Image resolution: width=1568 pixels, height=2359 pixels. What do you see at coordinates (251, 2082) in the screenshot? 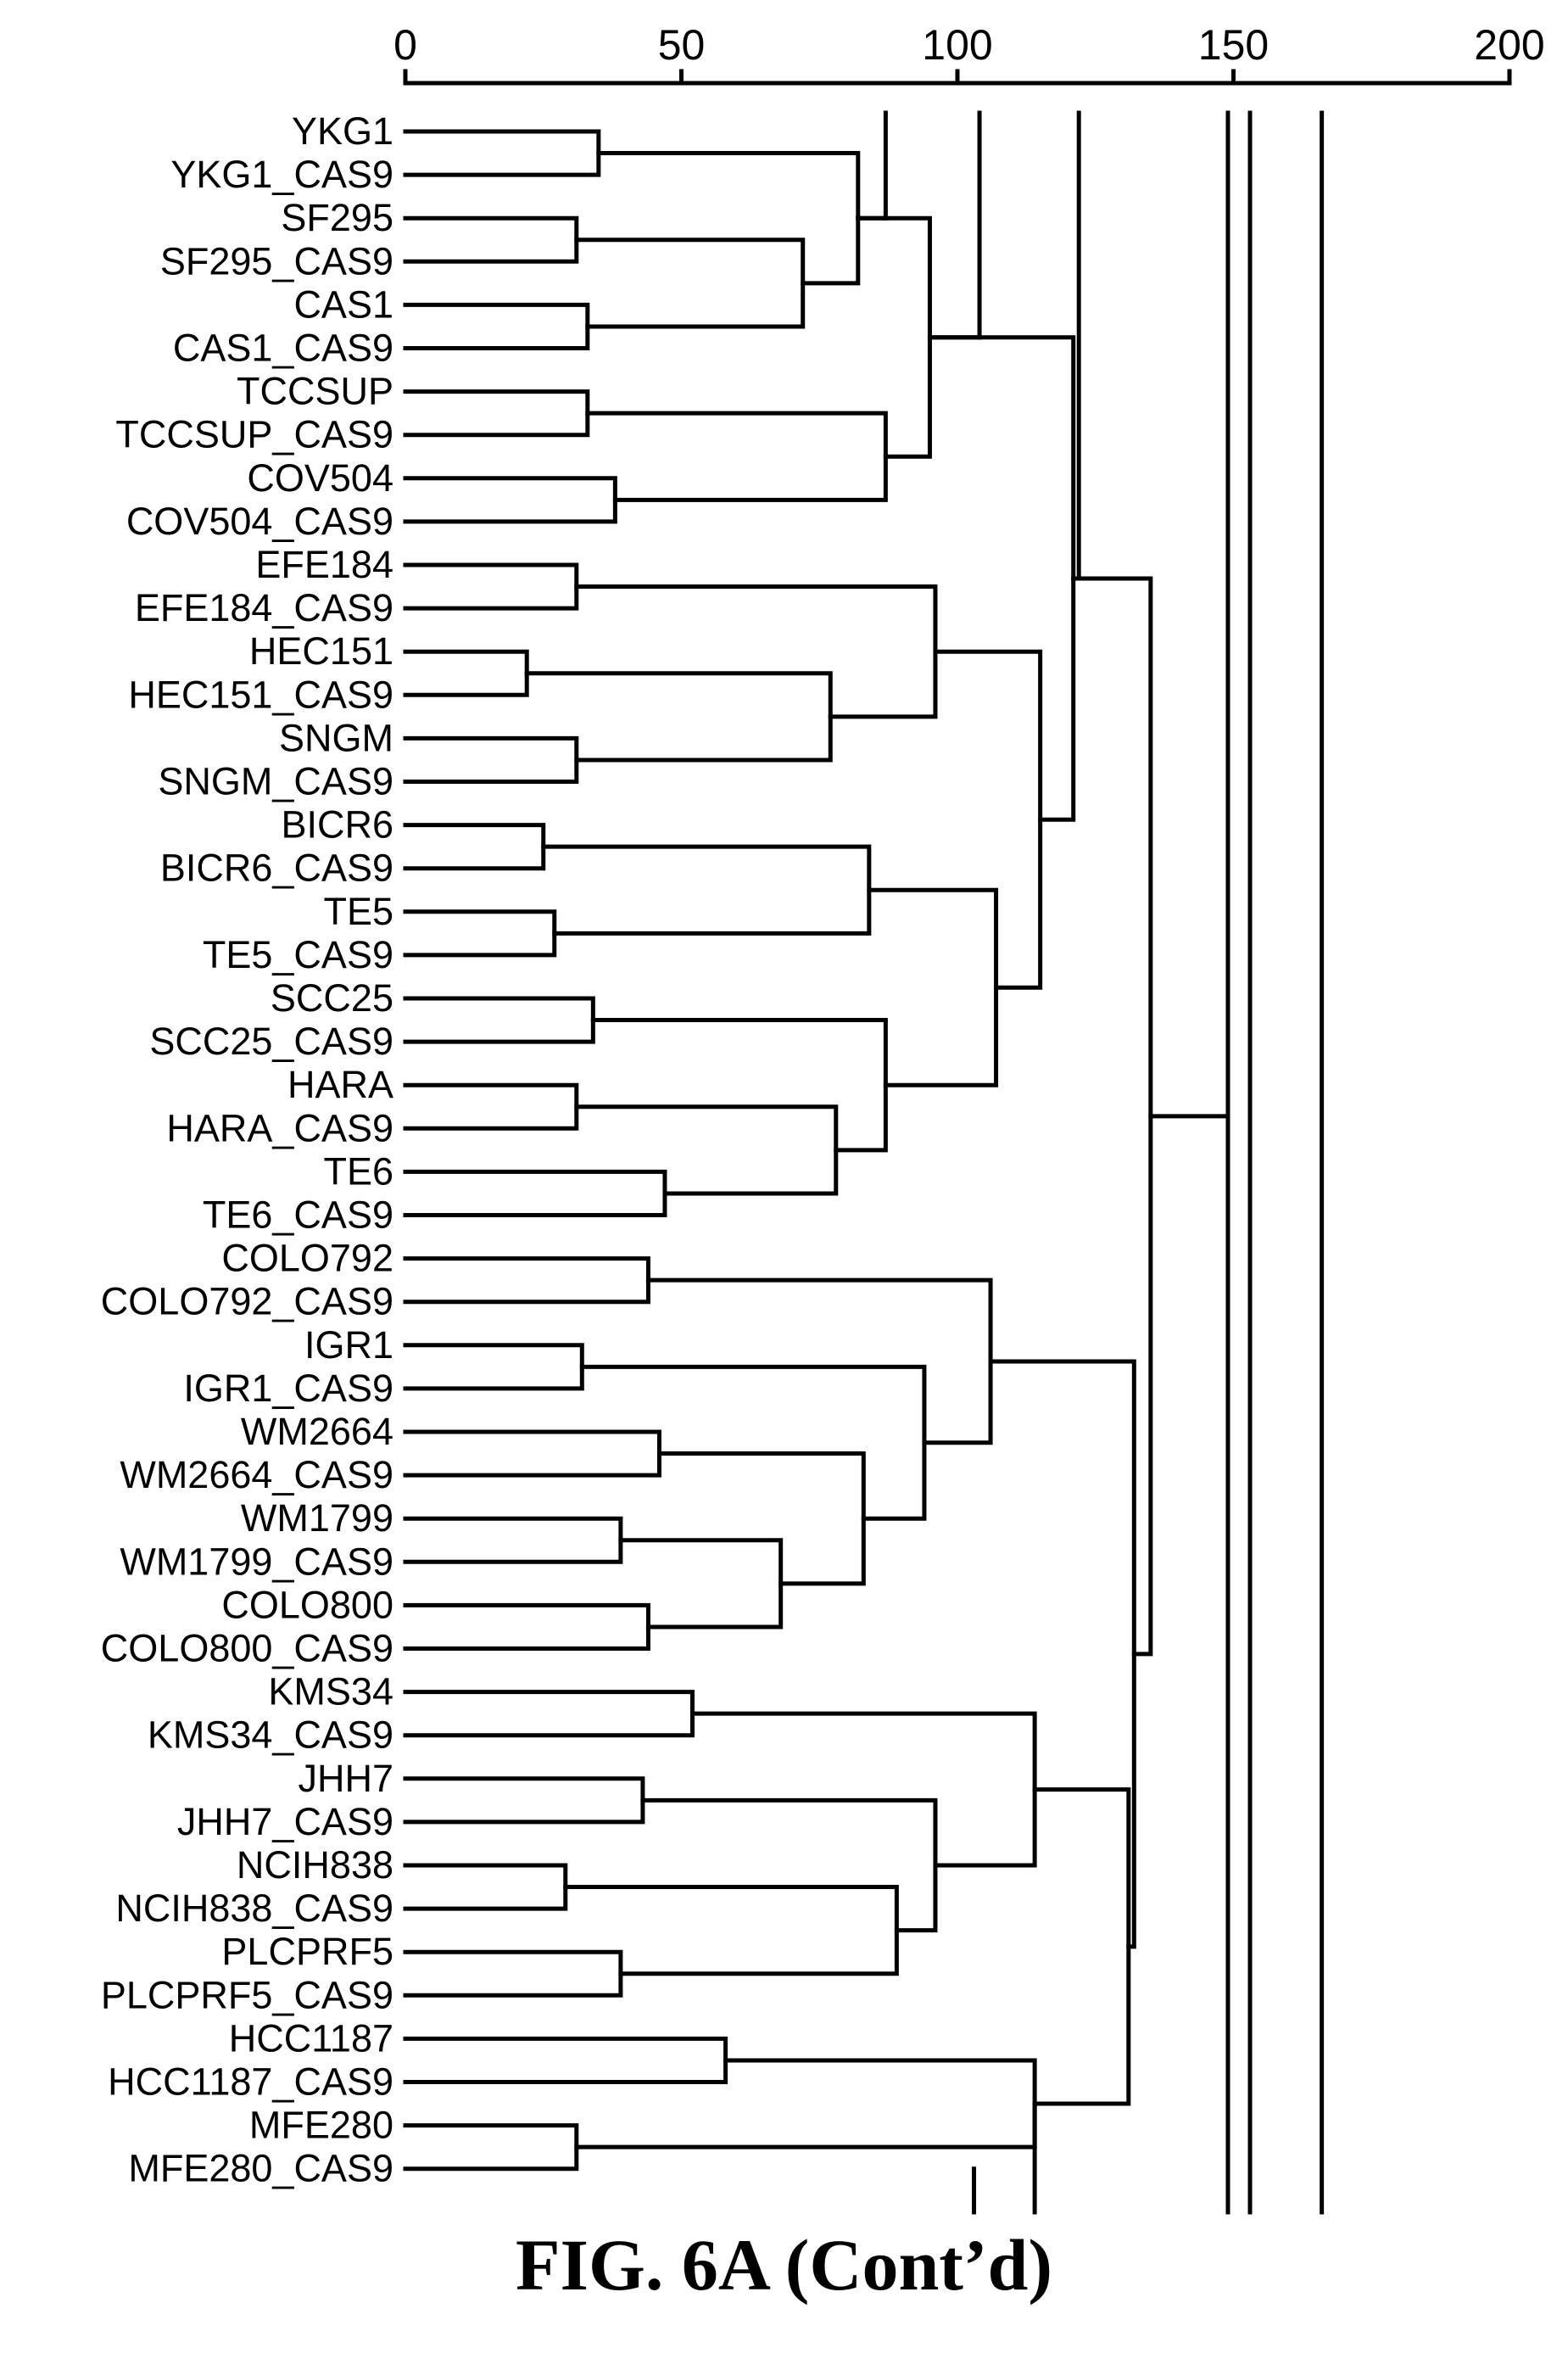
I see `leaf-label: HCC1187_CAS9` at bounding box center [251, 2082].